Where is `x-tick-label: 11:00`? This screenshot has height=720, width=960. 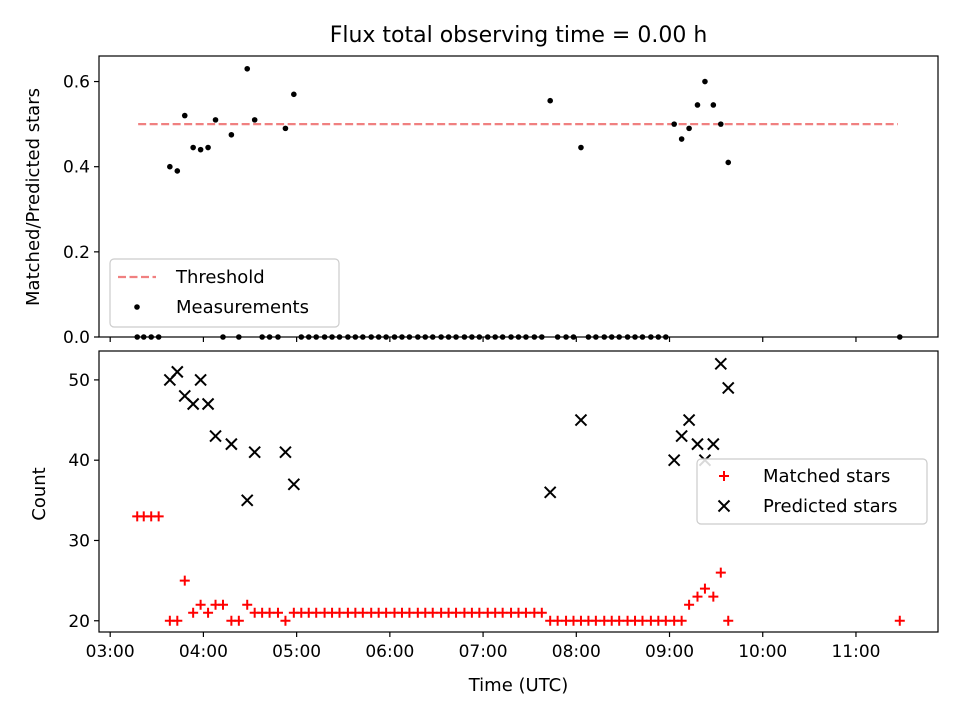
x-tick-label: 11:00 is located at coordinates (855, 652).